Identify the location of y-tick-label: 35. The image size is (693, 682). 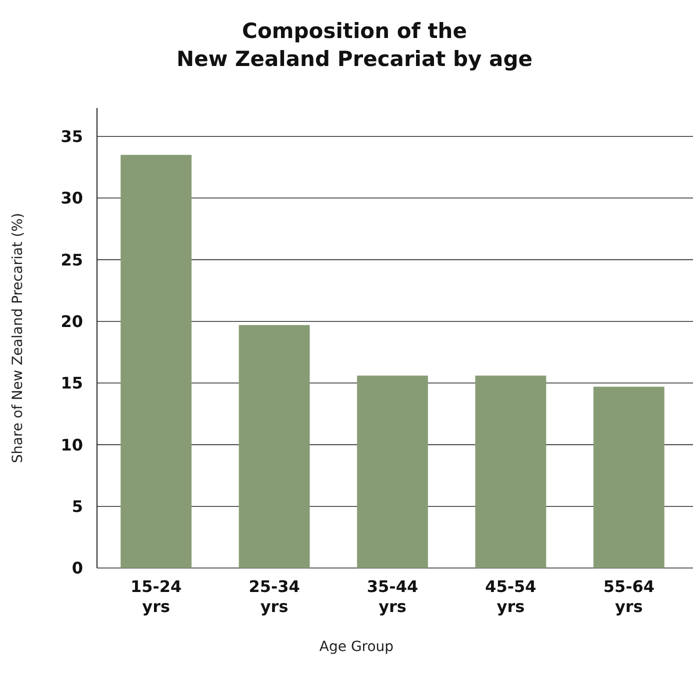
(71, 136).